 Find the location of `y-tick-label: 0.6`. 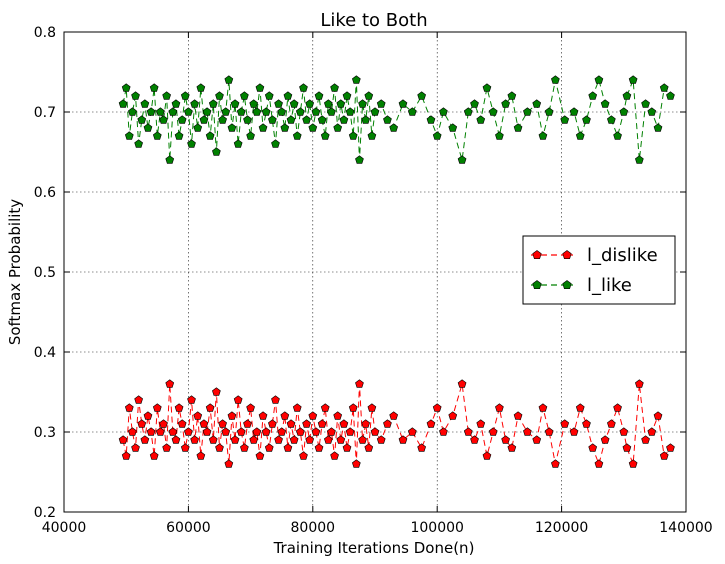

y-tick-label: 0.6 is located at coordinates (45, 193).